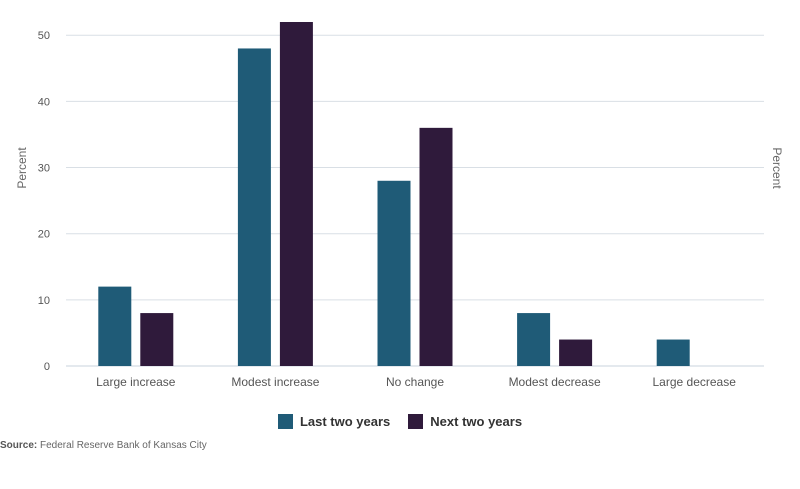 This screenshot has height=489, width=800. I want to click on x-category-label-large-decrease: Large decrease, so click(695, 382).